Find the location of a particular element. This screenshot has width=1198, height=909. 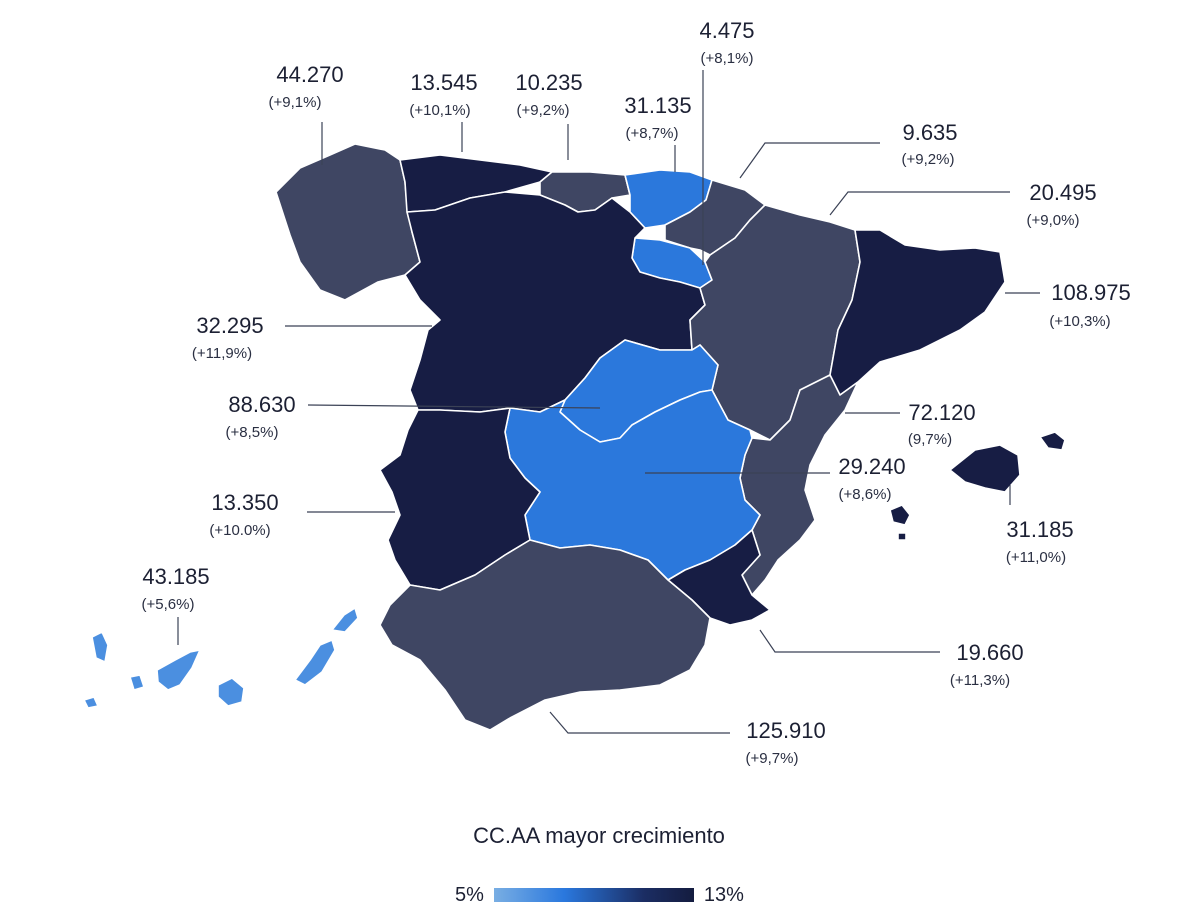

label-cantabria-value: 10.235 is located at coordinates (548, 82).